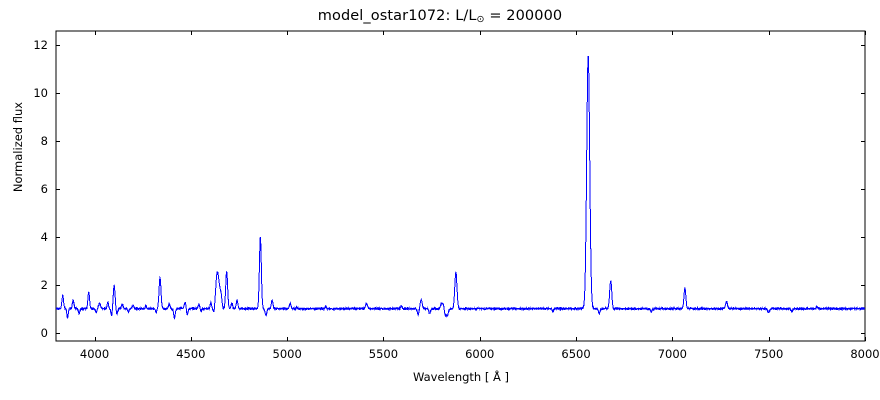 This screenshot has height=400, width=880. I want to click on chart-title-prefix: model_ostar1072: L/L, so click(397, 16).